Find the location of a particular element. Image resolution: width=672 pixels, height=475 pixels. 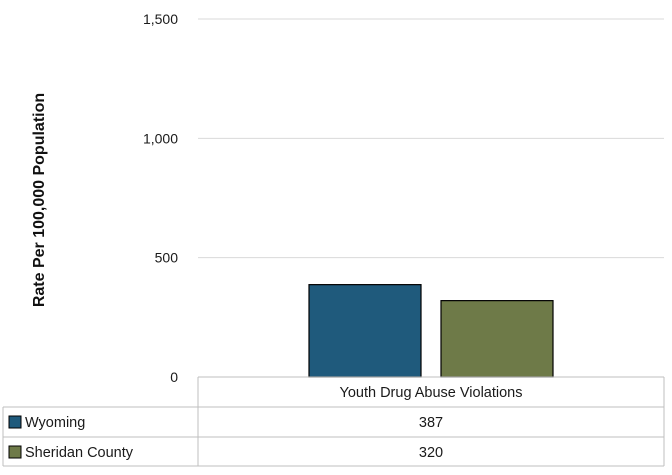

y-tick-label: 500 is located at coordinates (167, 258).